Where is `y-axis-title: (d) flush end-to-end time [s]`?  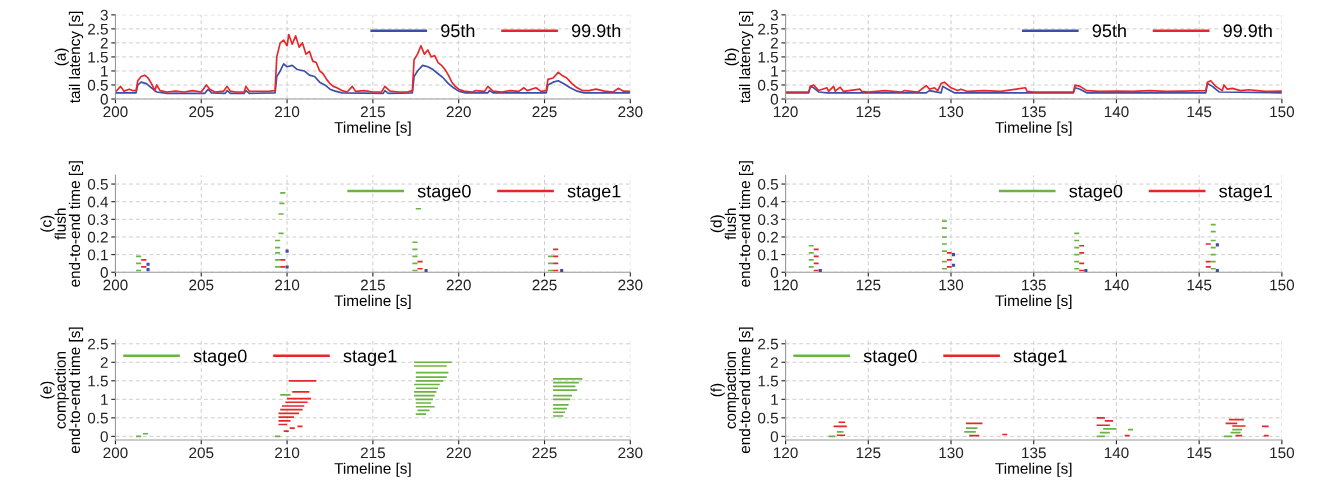
y-axis-title: (d) flush end-to-end time [s] is located at coordinates (732, 224).